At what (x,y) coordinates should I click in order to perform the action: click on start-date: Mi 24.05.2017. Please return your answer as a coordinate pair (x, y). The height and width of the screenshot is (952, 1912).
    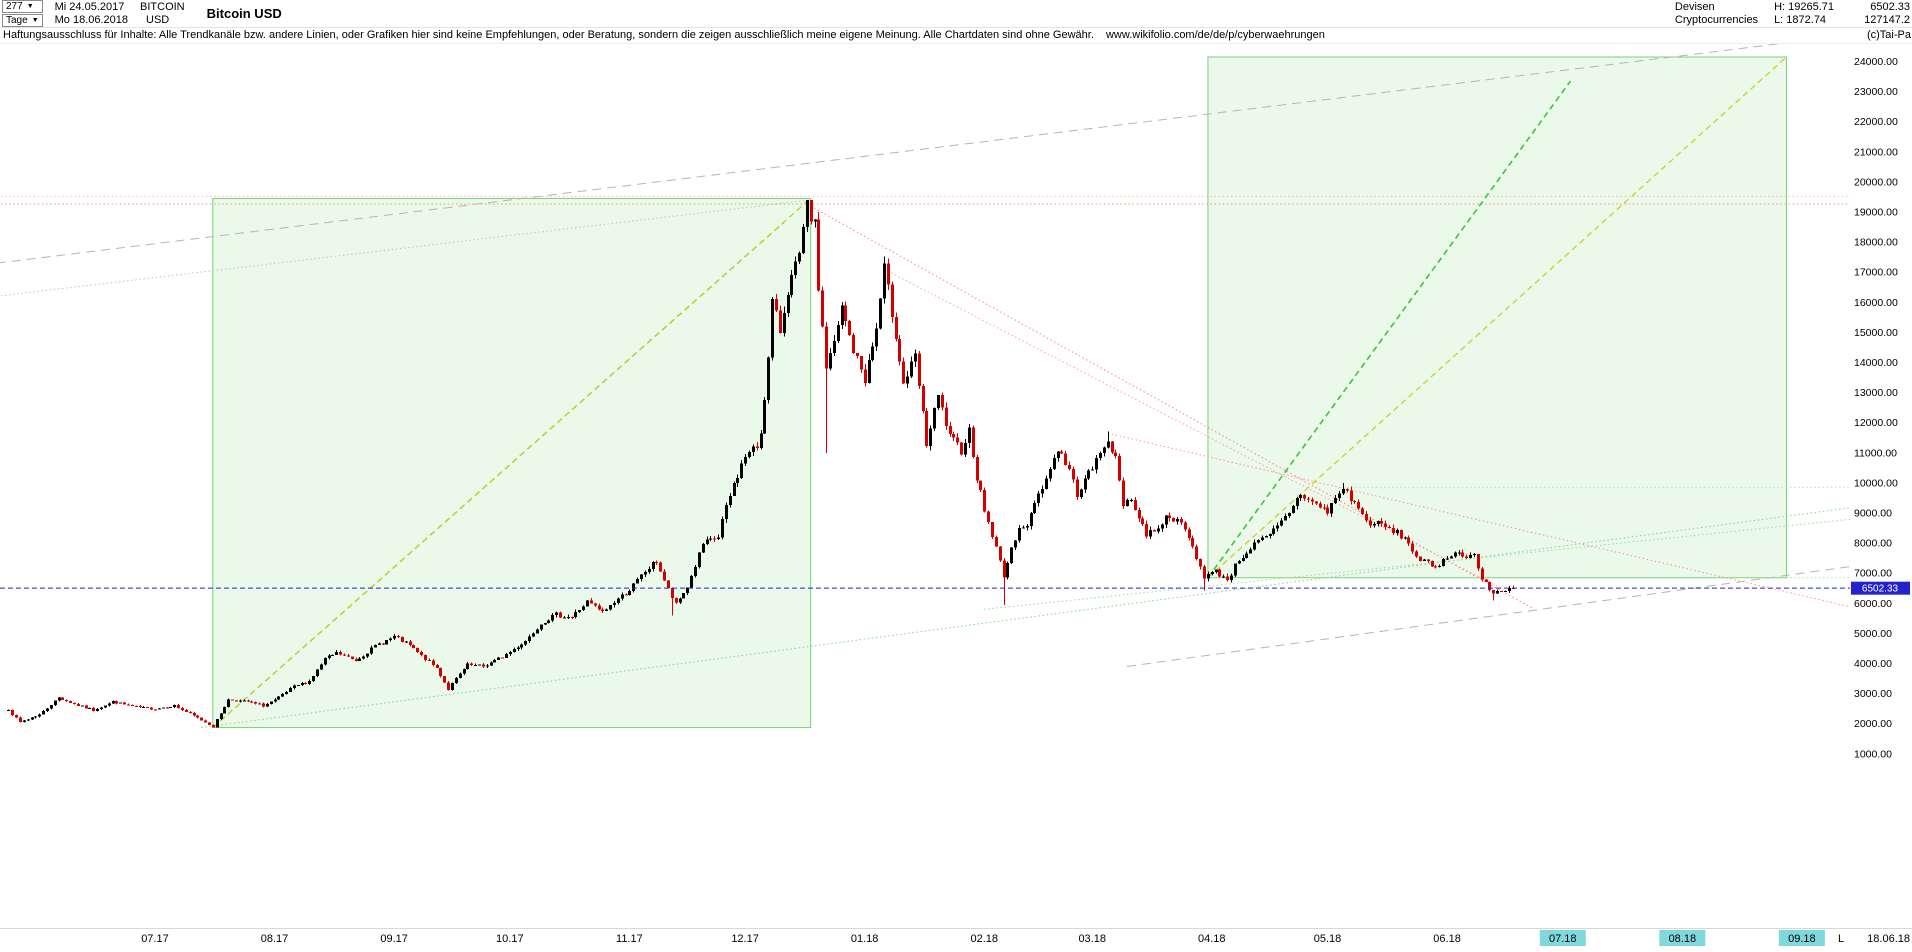
    Looking at the image, I should click on (89, 6).